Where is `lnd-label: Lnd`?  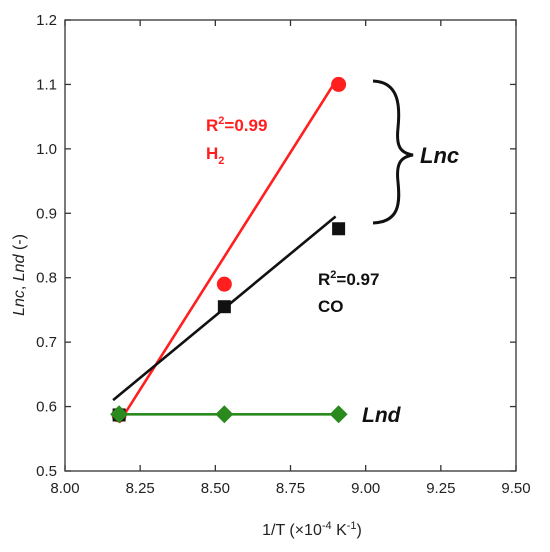
lnd-label: Lnd is located at coordinates (382, 415).